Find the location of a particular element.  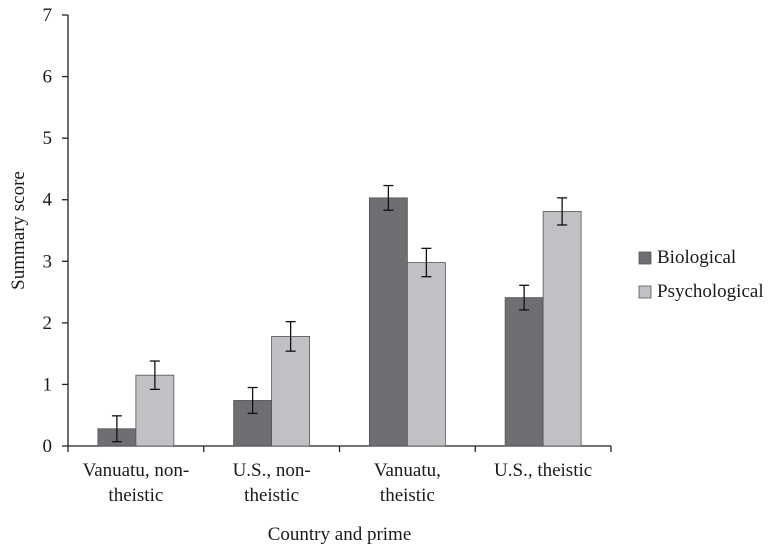

y-tick-label: 1 is located at coordinates (48, 384).